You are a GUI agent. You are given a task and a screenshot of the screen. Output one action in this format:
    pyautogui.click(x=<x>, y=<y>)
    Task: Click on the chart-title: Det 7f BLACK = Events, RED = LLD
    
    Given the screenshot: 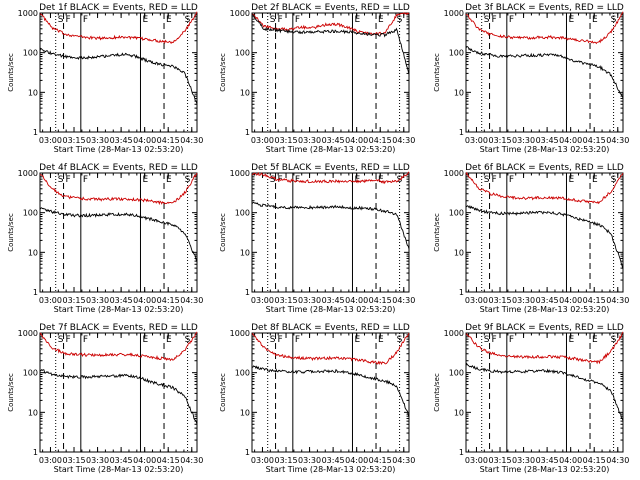 What is the action you would take?
    pyautogui.click(x=118, y=328)
    